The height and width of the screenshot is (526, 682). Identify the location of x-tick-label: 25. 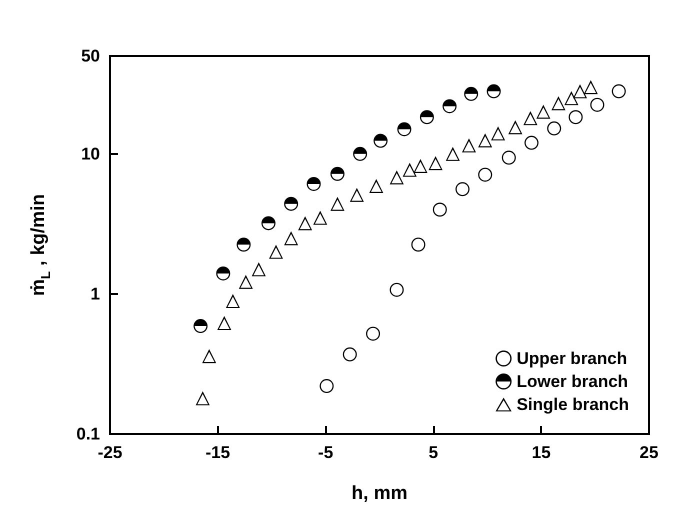
(649, 452).